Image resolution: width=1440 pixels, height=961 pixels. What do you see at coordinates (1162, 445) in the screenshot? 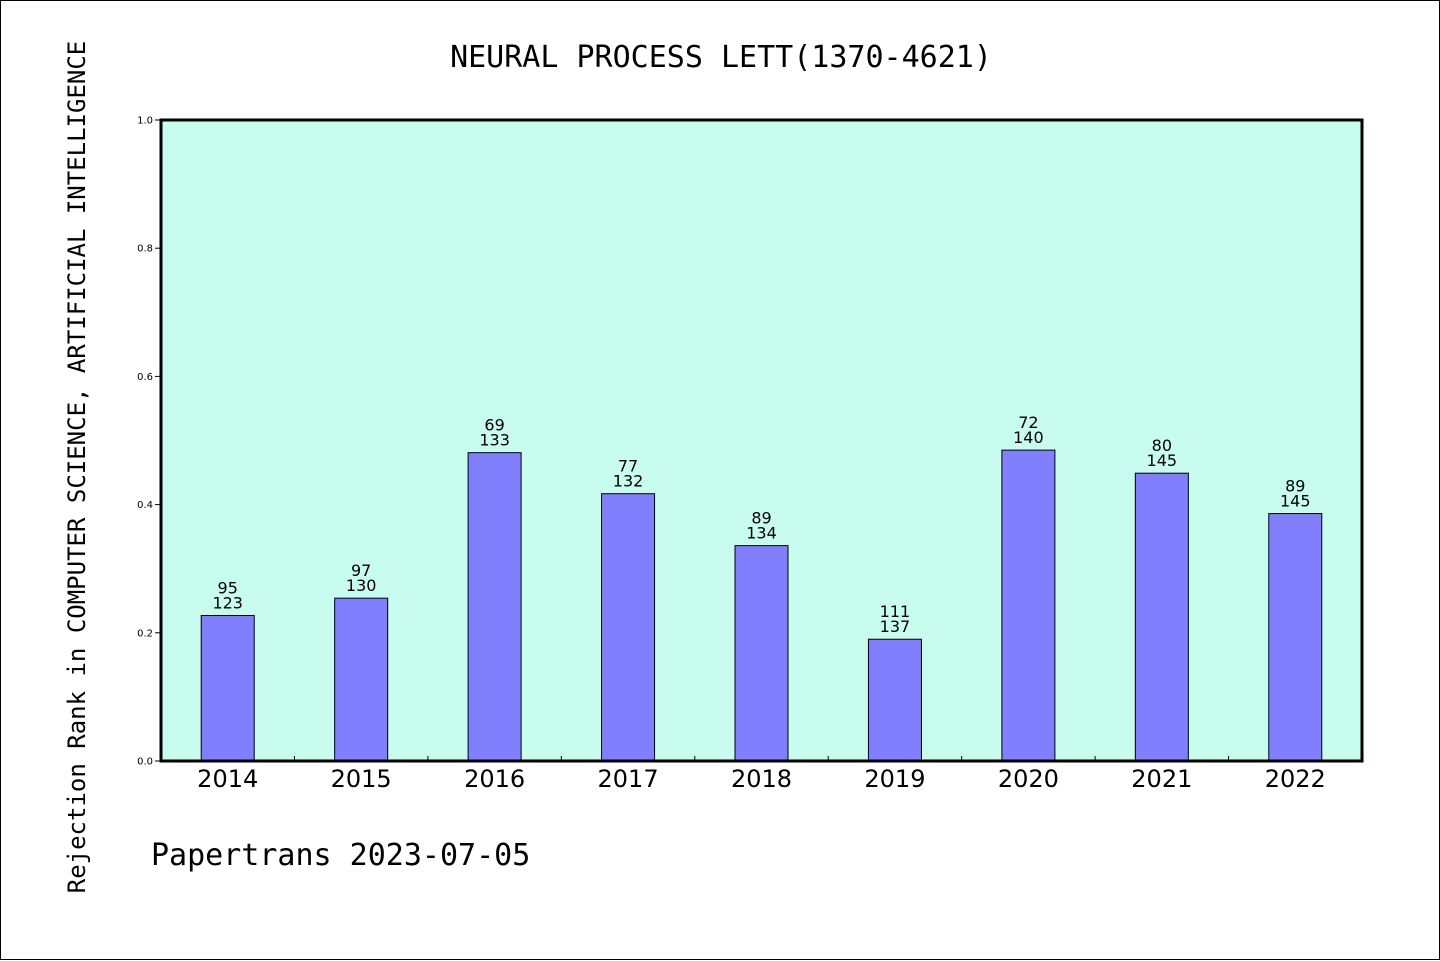
I see `data-label-top: 80` at bounding box center [1162, 445].